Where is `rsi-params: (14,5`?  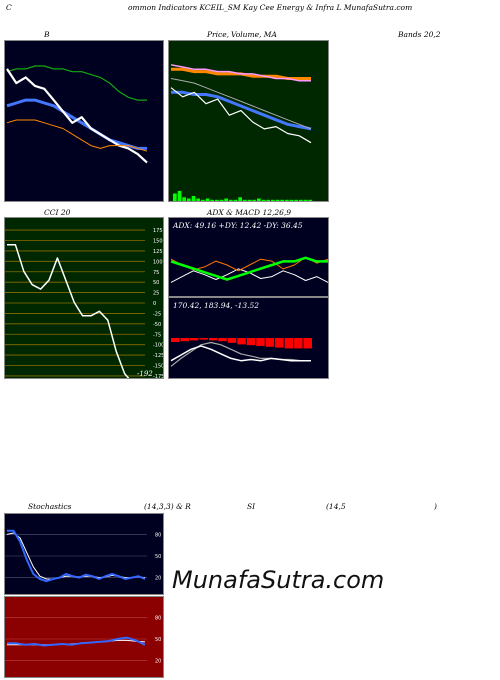
rsi-params: (14,5 is located at coordinates (336, 506).